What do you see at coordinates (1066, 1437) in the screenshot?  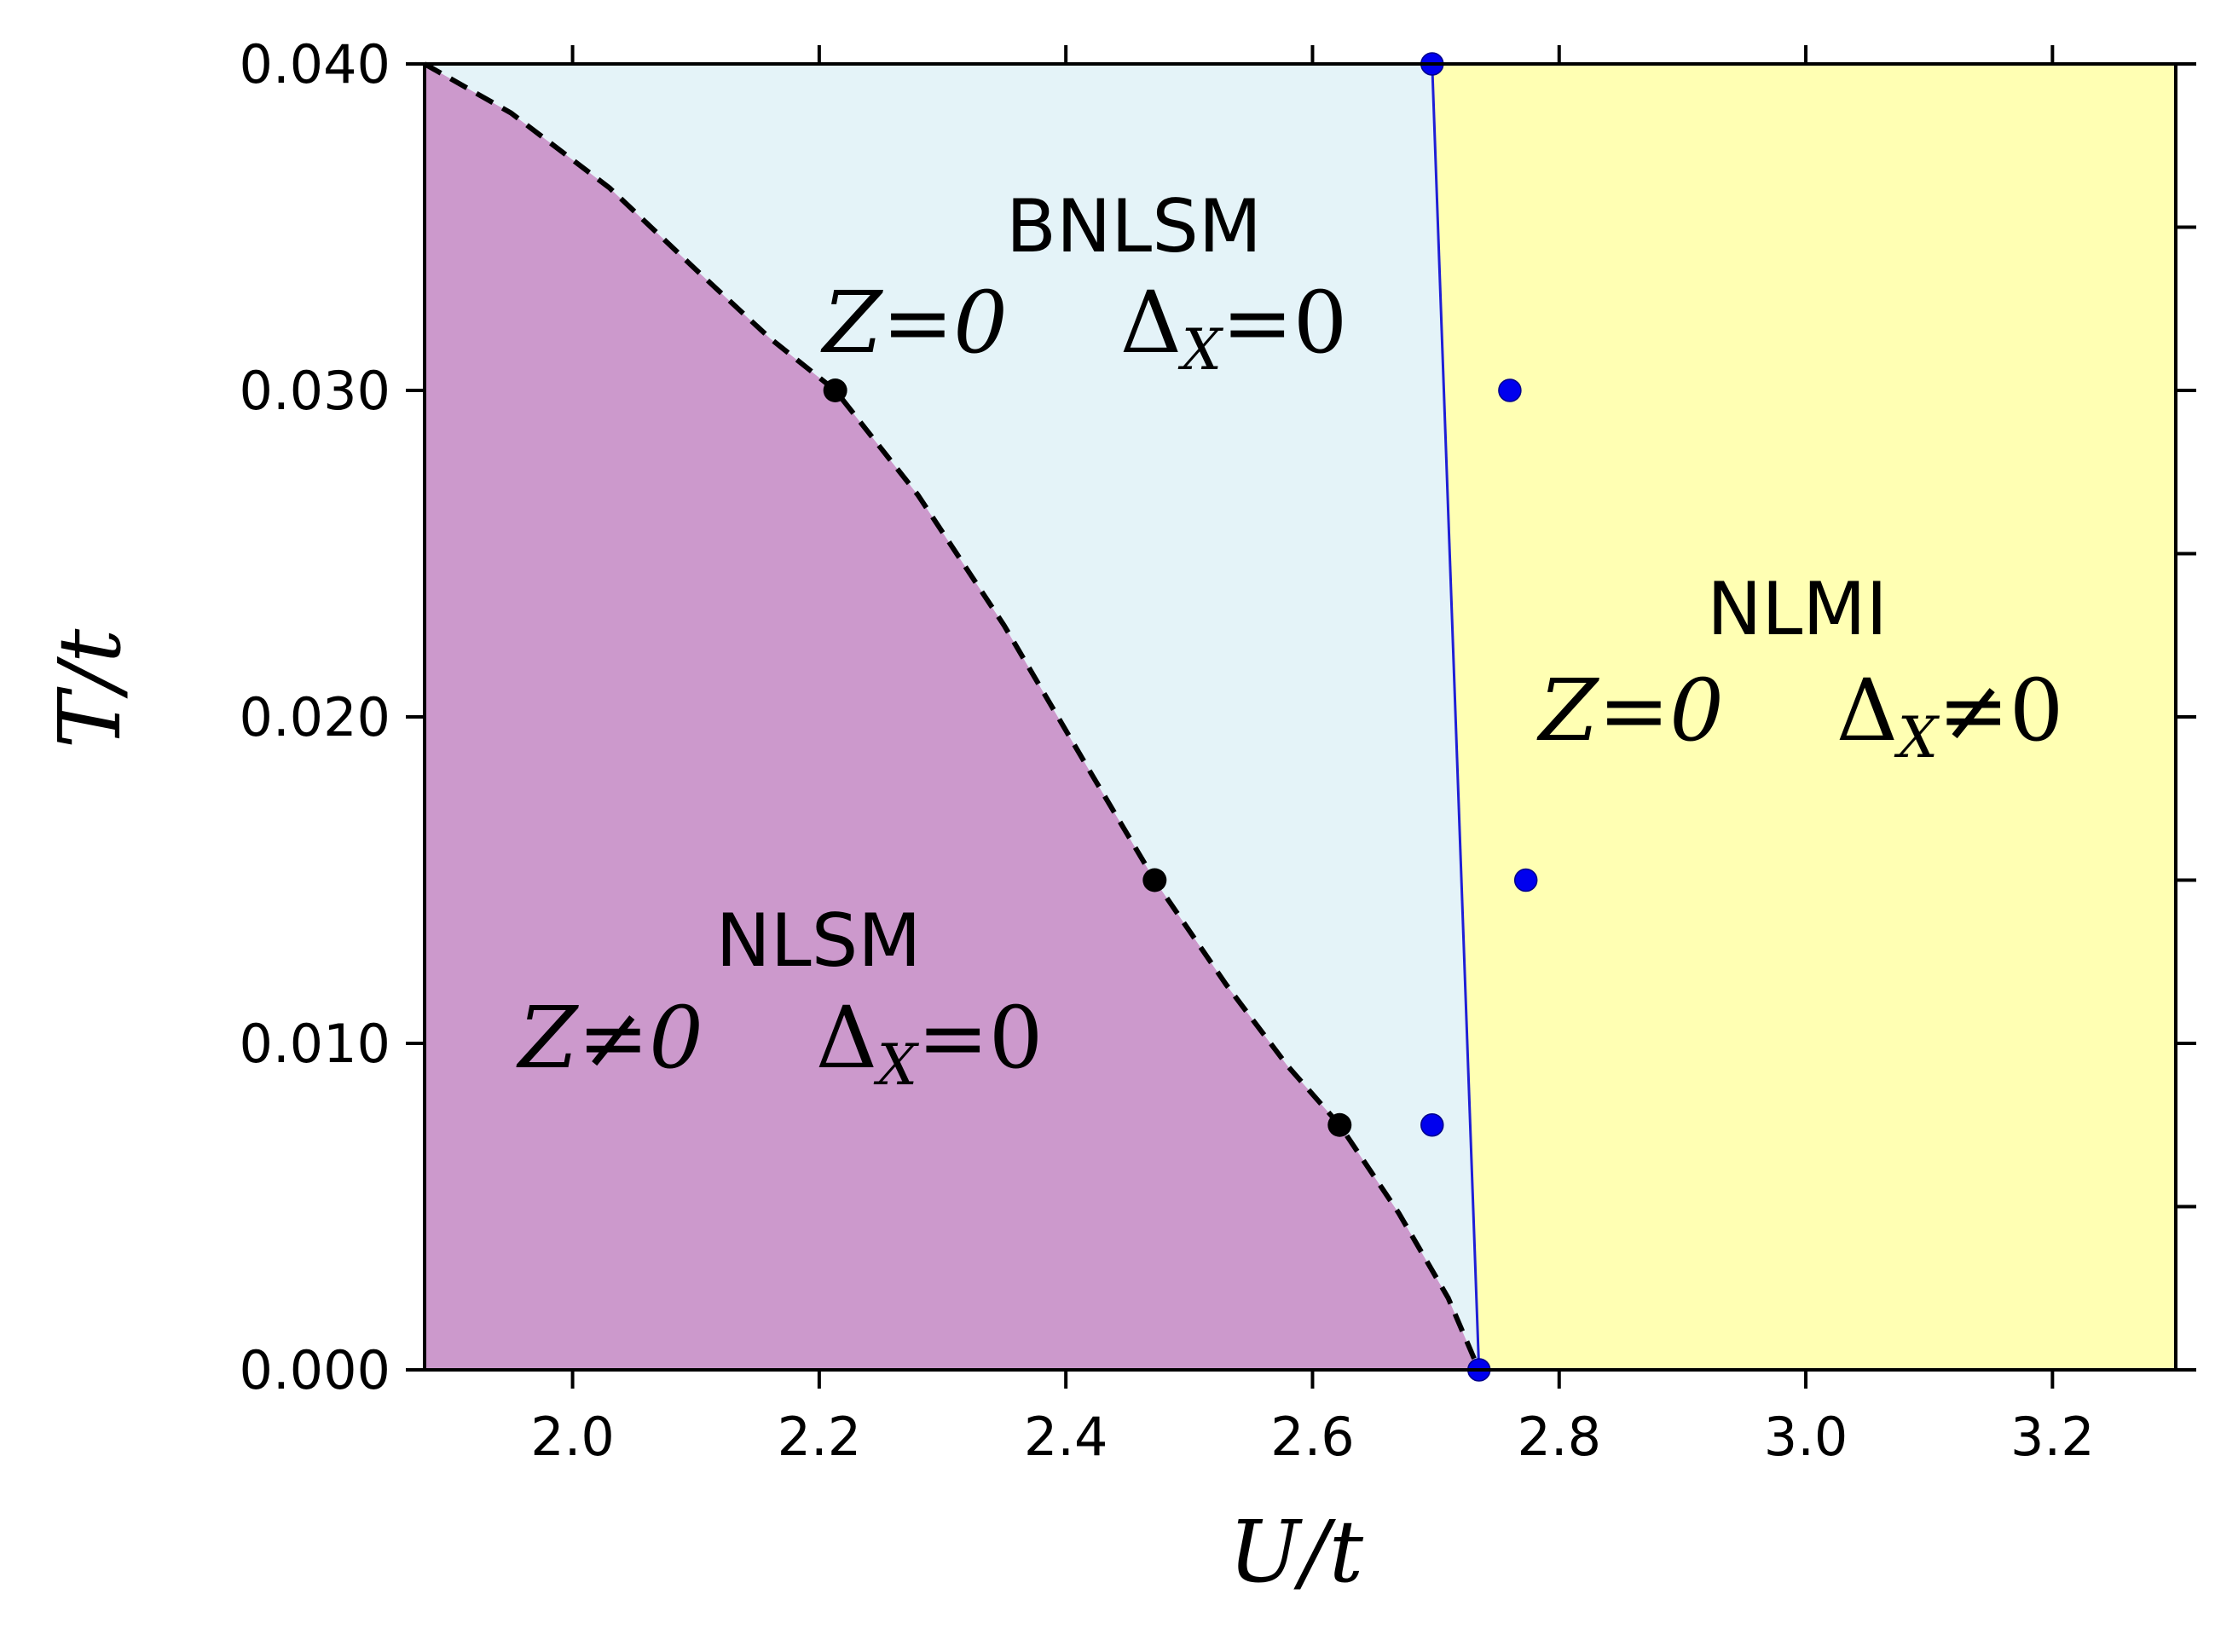 I see `x-tick-label-2: 2.4` at bounding box center [1066, 1437].